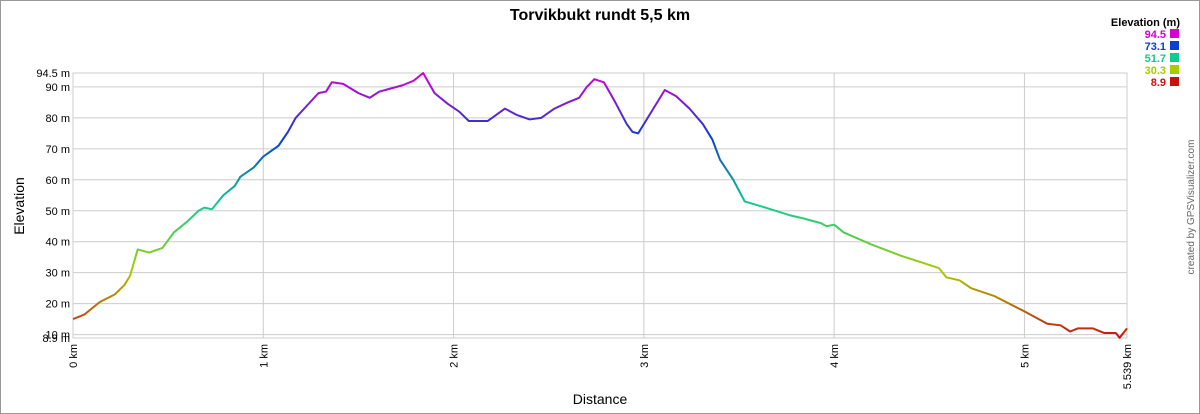  What do you see at coordinates (1025, 356) in the screenshot?
I see `x-tick-label: 5 km` at bounding box center [1025, 356].